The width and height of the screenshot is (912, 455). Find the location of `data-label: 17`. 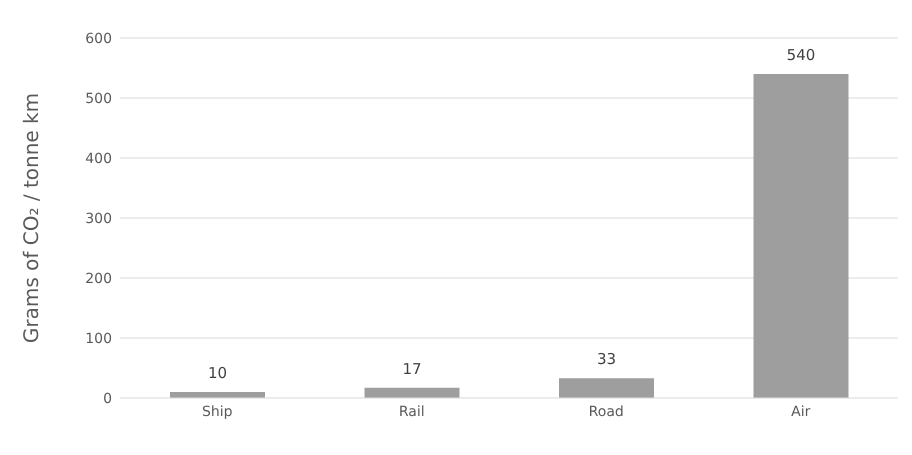

data-label: 17 is located at coordinates (412, 369).